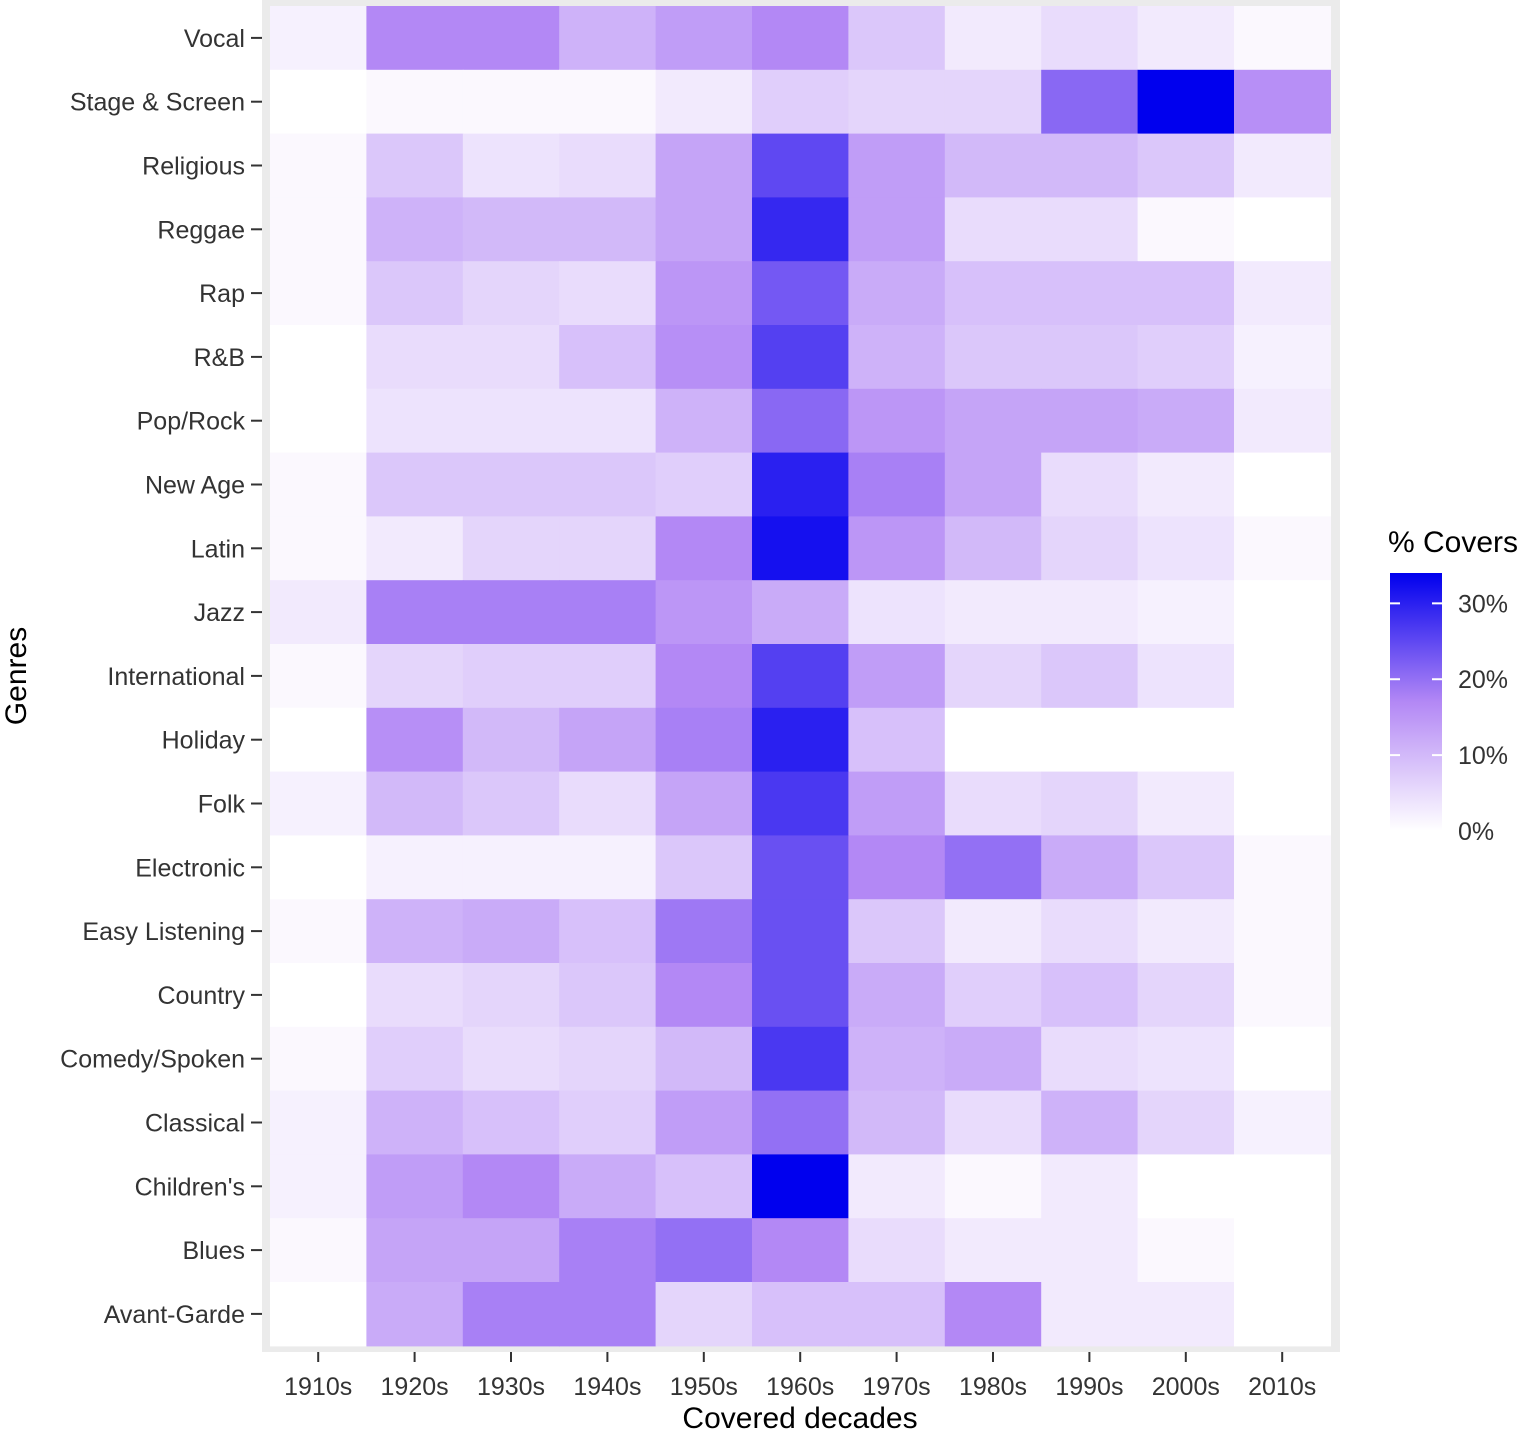 The image size is (1535, 1433). I want to click on cell-religious-1960s, so click(800, 165).